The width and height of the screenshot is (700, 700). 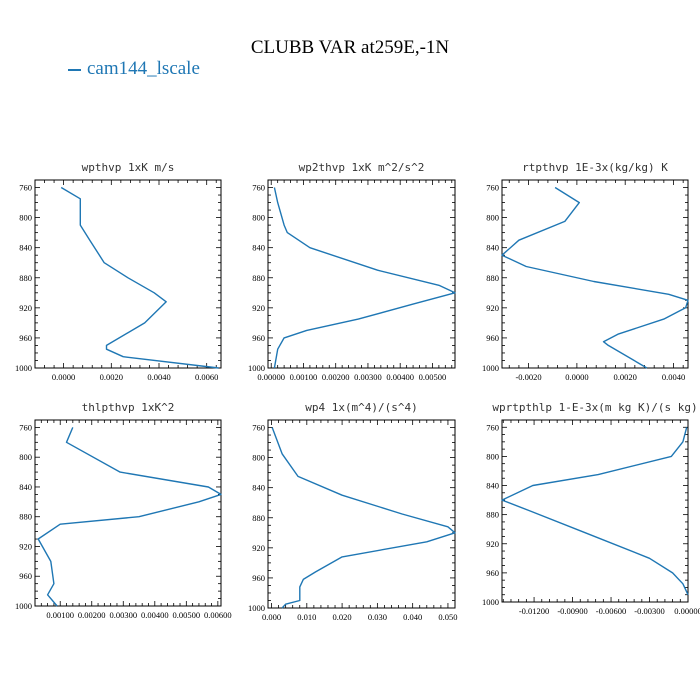 I want to click on panel-title: wp2thvp 1xK m^2/s^2, so click(x=362, y=167).